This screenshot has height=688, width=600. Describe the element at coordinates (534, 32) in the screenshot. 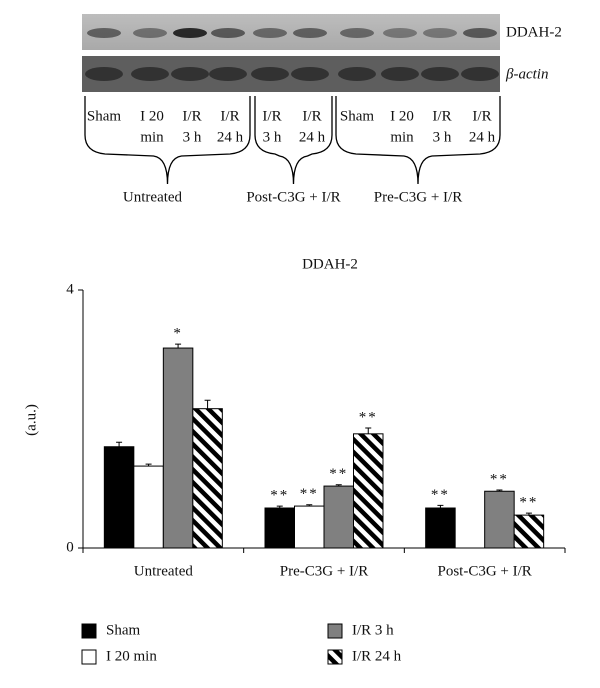

I see `blot-row-label: DDAH-2` at that location.